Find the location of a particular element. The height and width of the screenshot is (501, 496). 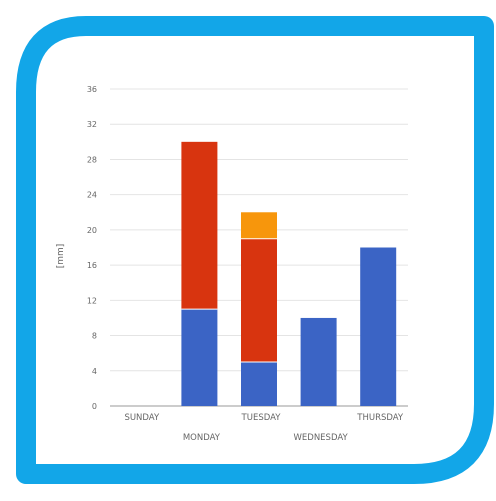

x-tick-label-sunday: SUNDAY is located at coordinates (142, 418).